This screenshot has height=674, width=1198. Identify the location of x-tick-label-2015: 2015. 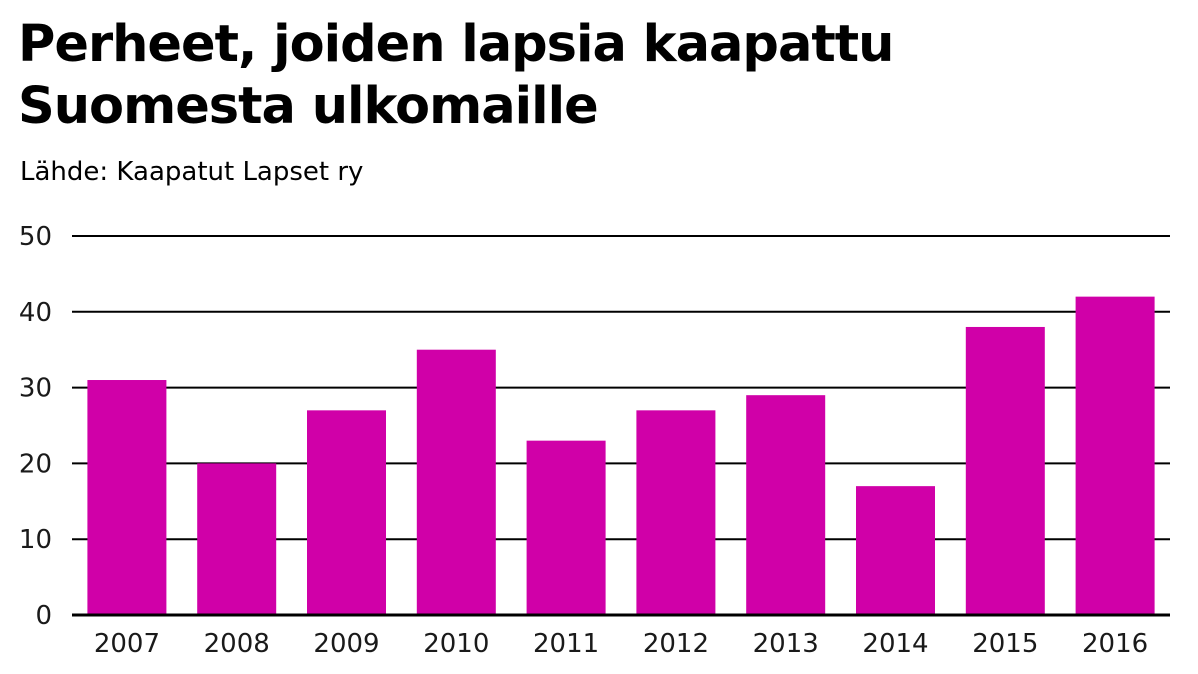
(1005, 644).